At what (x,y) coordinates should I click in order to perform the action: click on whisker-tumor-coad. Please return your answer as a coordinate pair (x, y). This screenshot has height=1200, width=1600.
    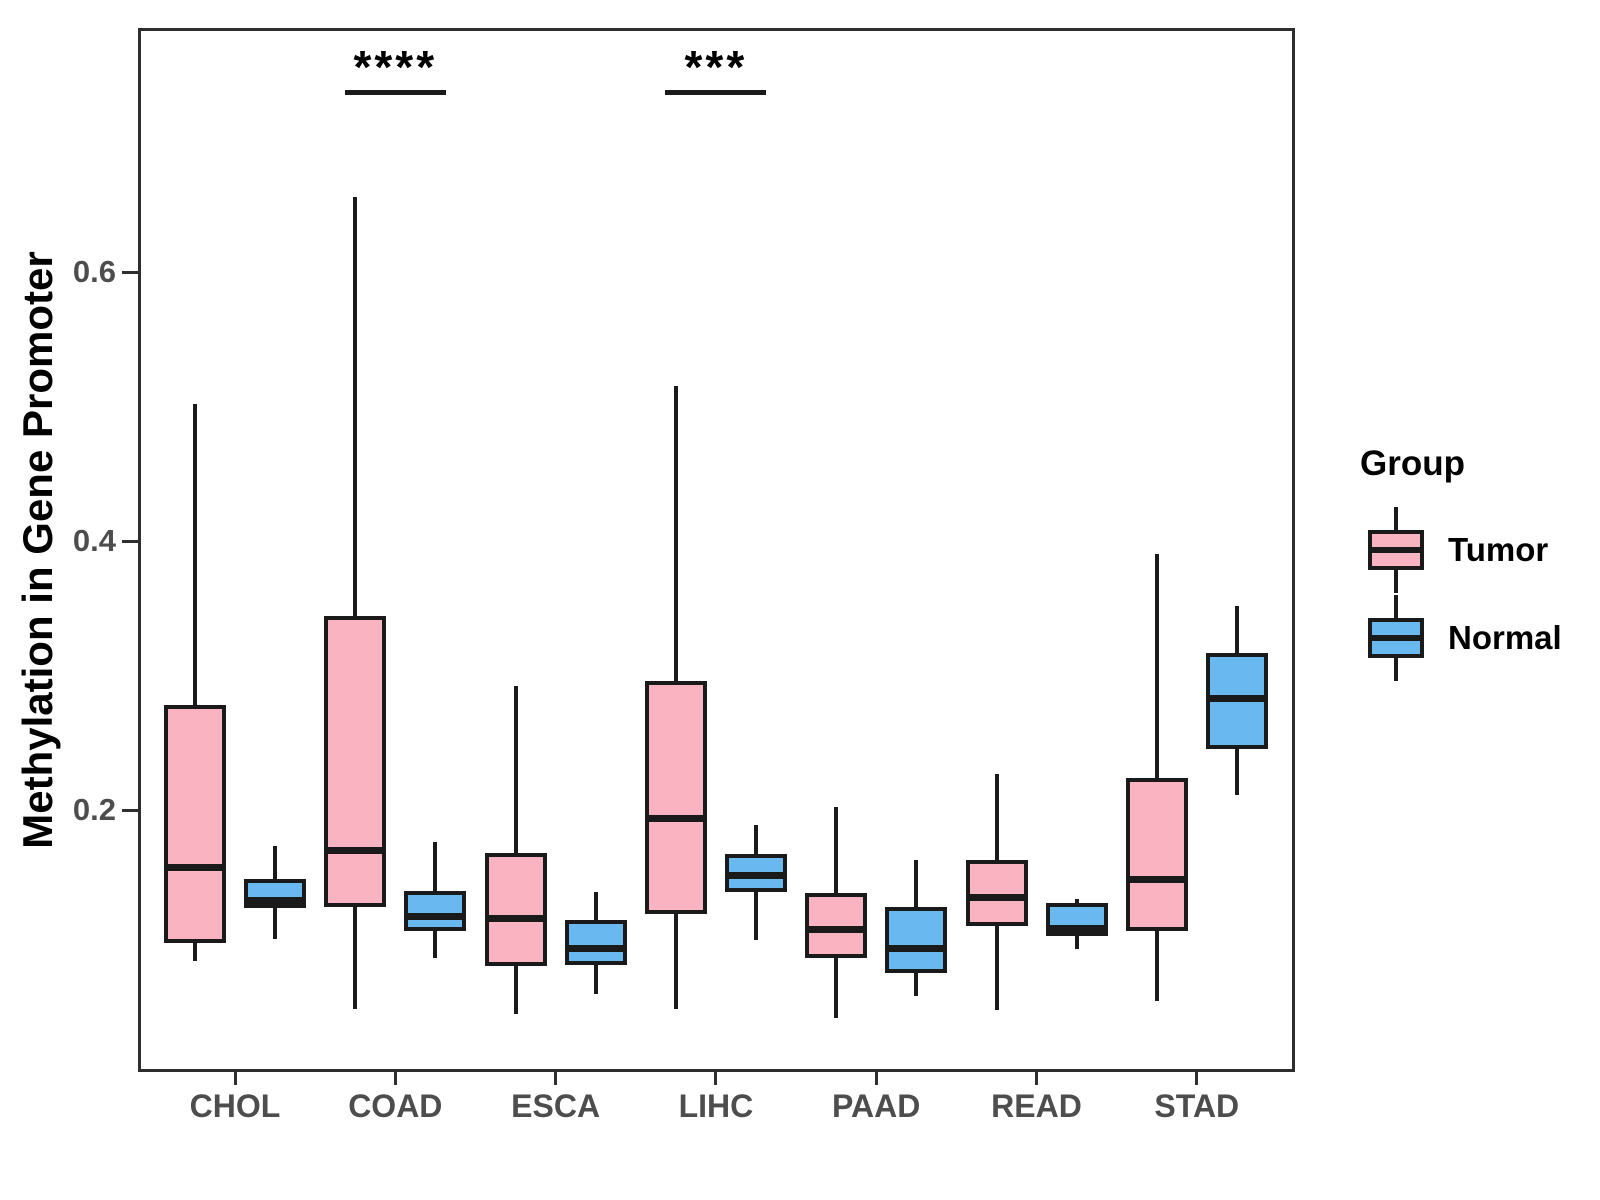
    Looking at the image, I should click on (355, 603).